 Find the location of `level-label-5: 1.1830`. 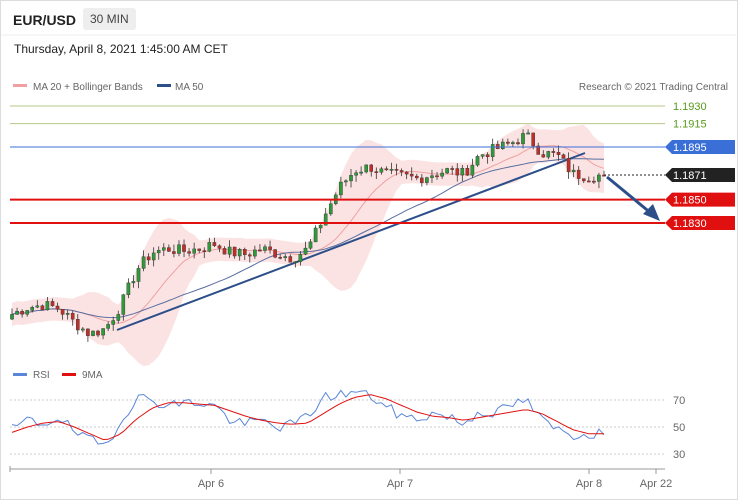

level-label-5: 1.1830 is located at coordinates (690, 224).